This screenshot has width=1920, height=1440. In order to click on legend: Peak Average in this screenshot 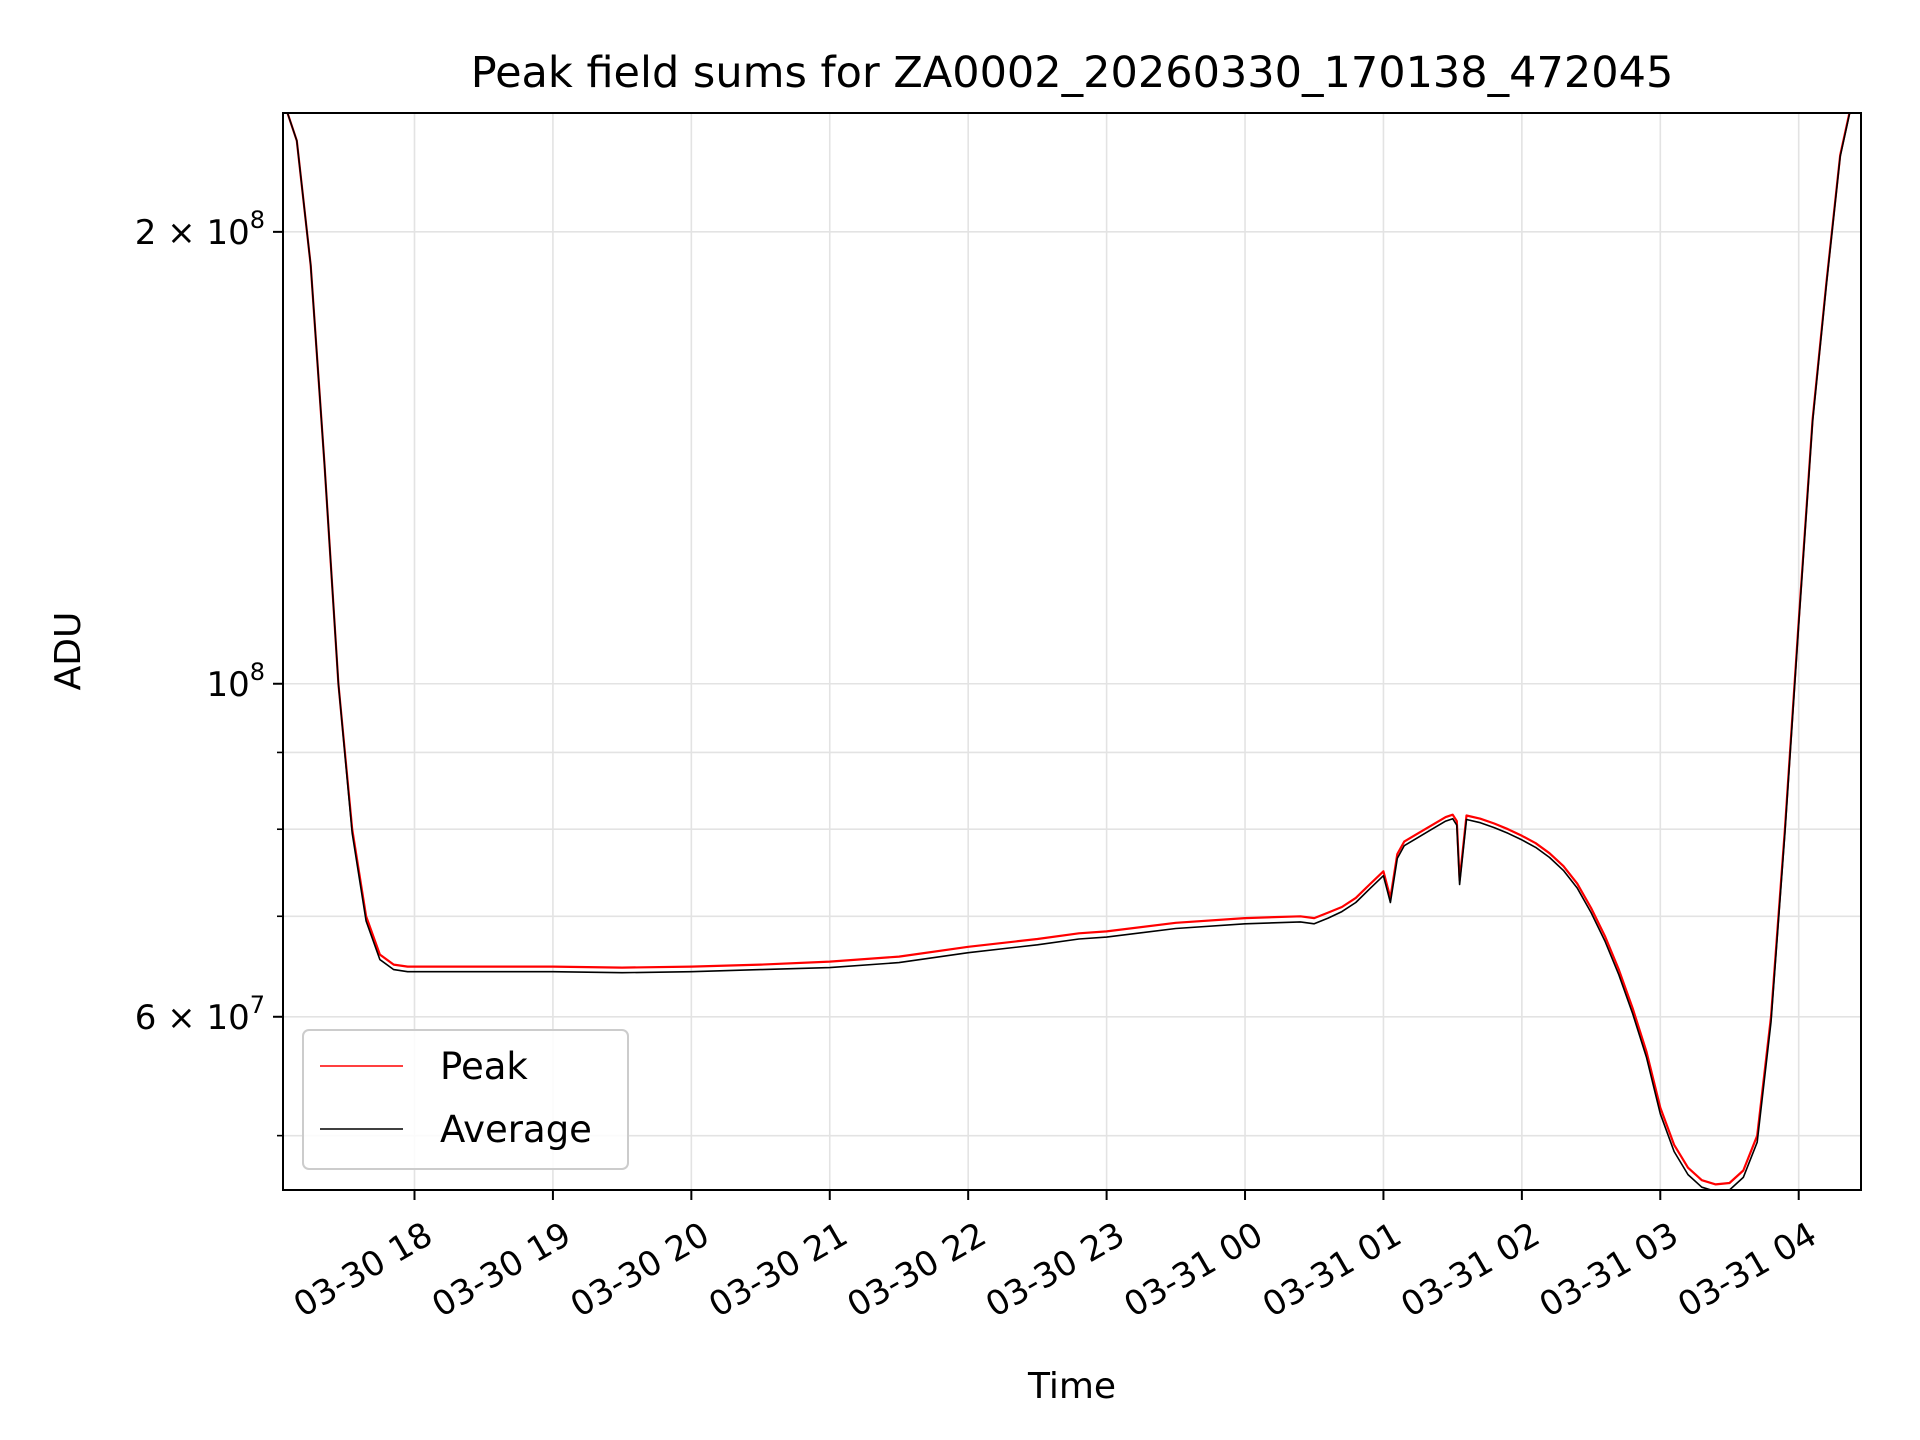, I will do `click(465, 1099)`.